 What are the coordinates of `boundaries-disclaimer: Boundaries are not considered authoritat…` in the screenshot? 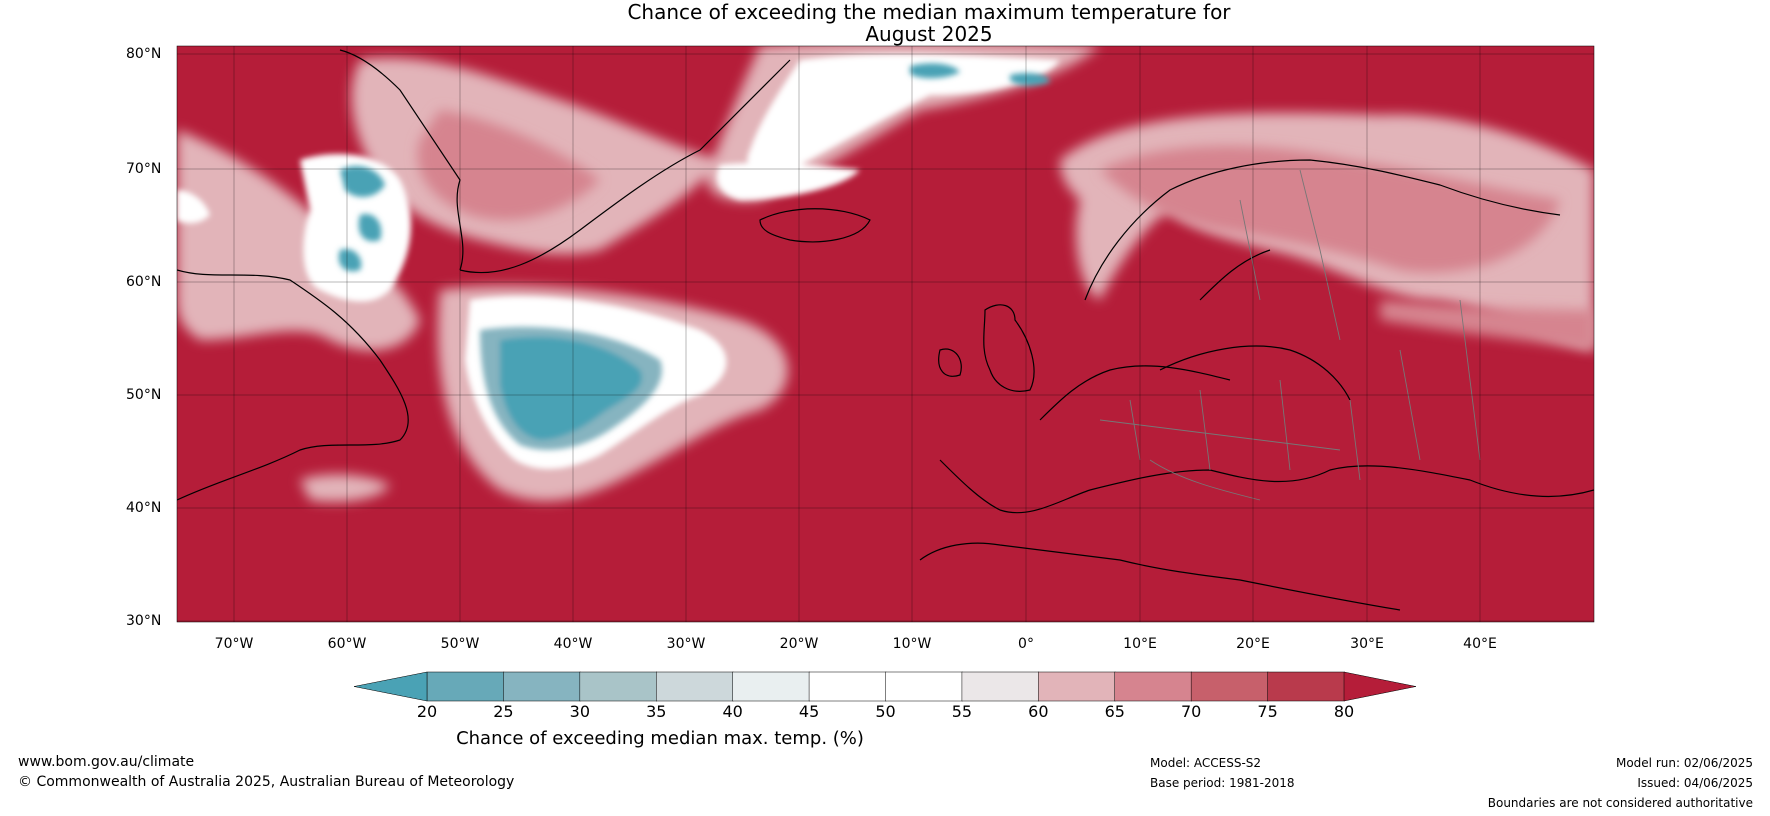 It's located at (1620, 803).